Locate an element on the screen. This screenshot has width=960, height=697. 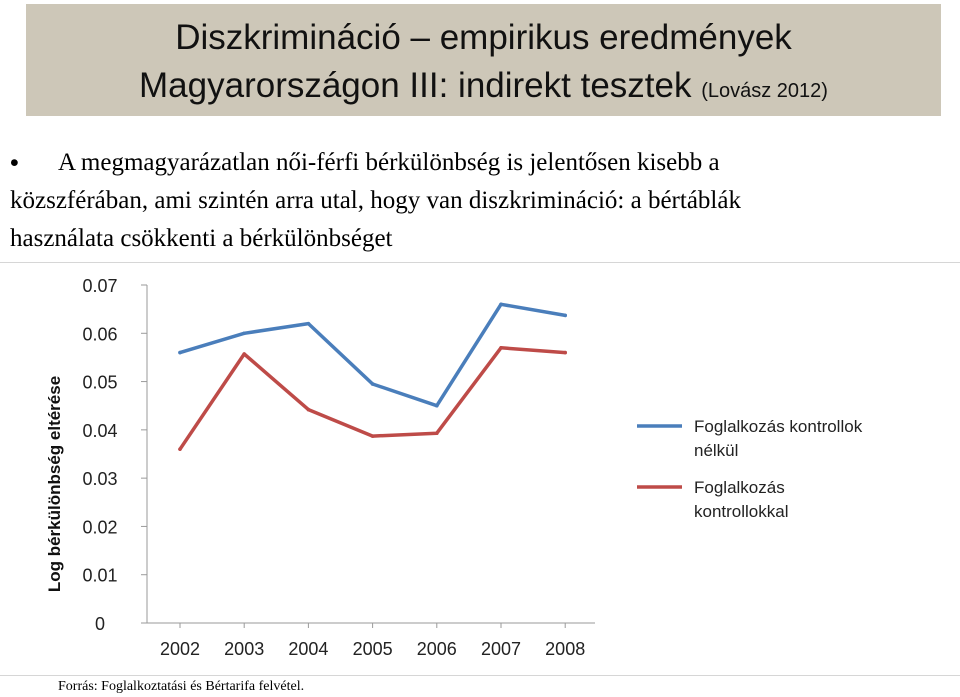
x-tick-label: 2006 is located at coordinates (437, 649).